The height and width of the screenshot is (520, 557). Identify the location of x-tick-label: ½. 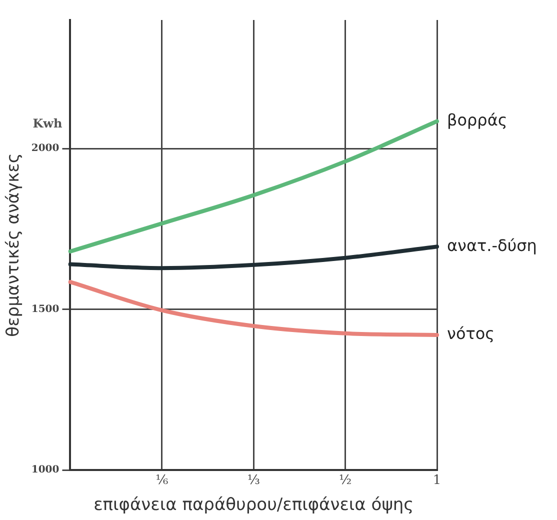
(345, 480).